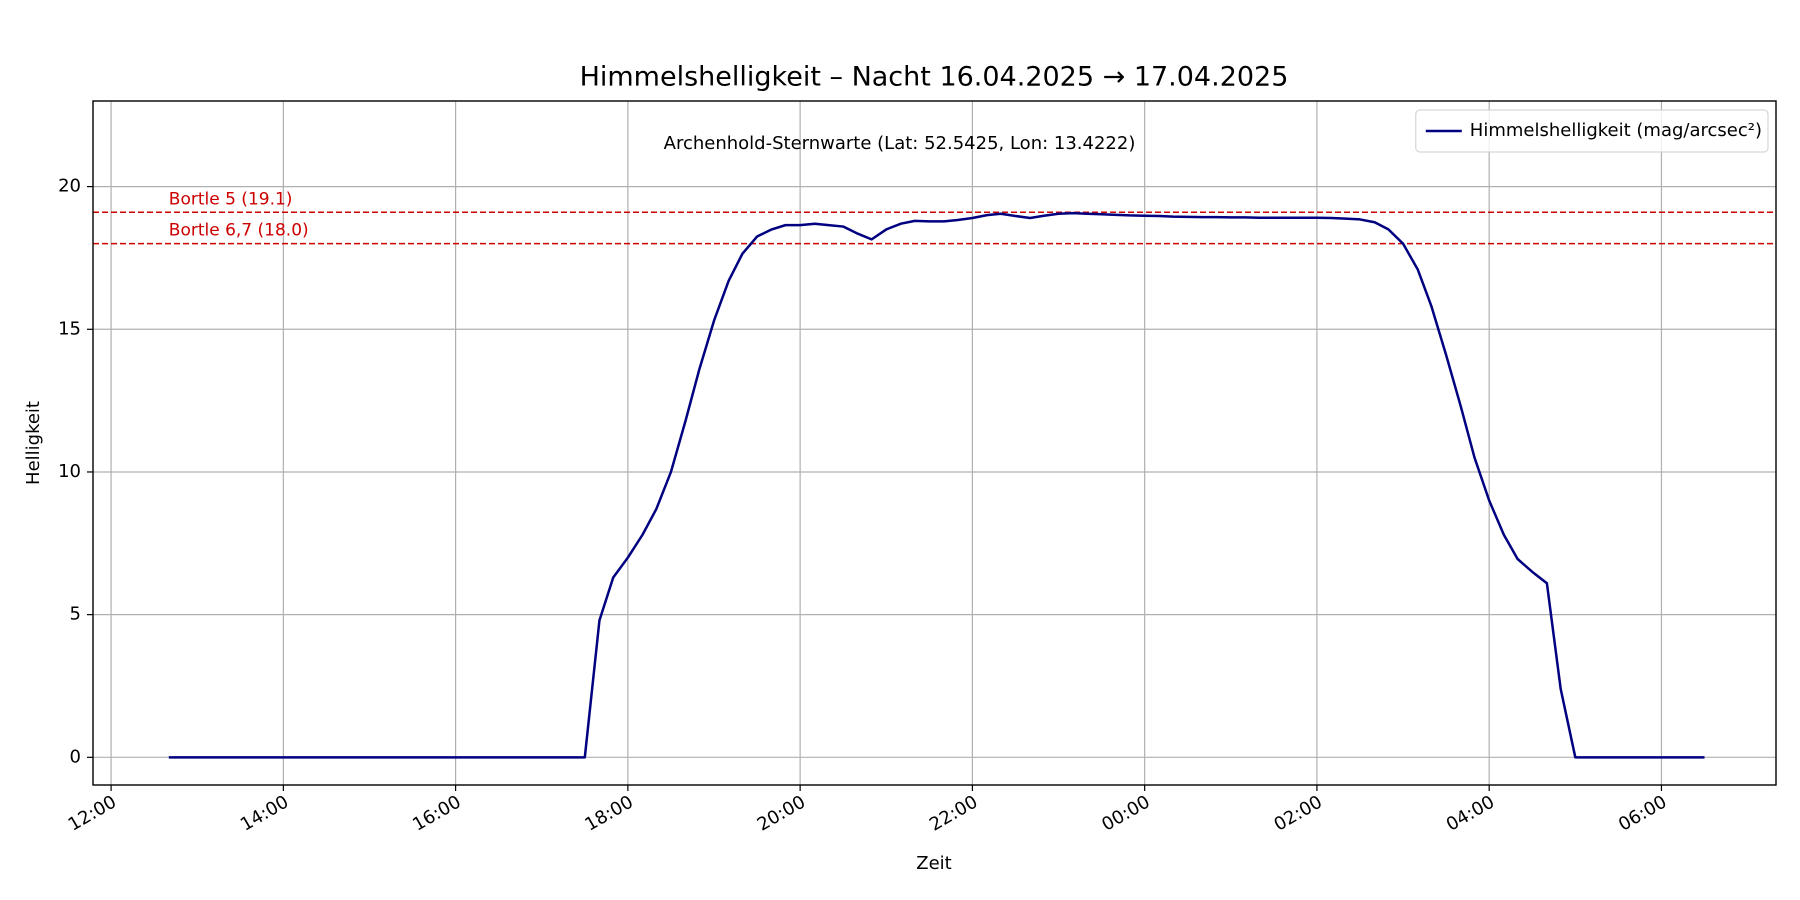 The height and width of the screenshot is (900, 1800). I want to click on y-tick-label: 0, so click(75, 756).